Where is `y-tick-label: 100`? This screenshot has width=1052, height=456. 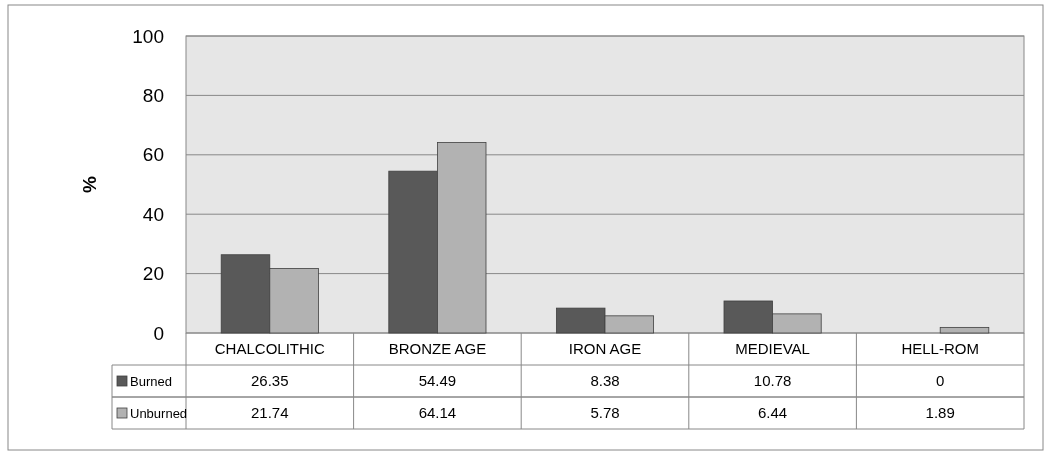 y-tick-label: 100 is located at coordinates (148, 36).